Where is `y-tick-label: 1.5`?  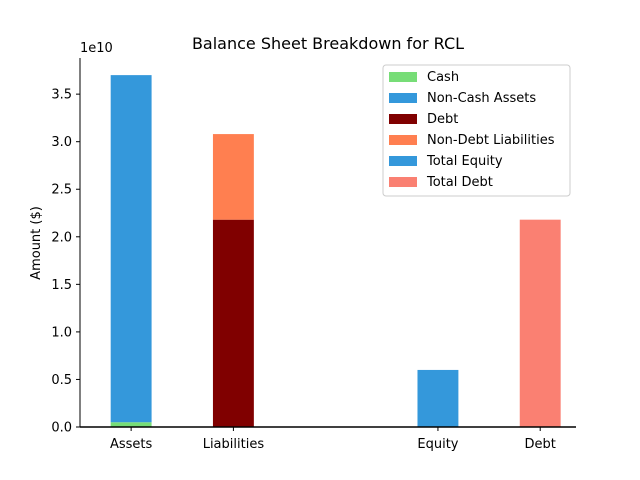 y-tick-label: 1.5 is located at coordinates (61, 285).